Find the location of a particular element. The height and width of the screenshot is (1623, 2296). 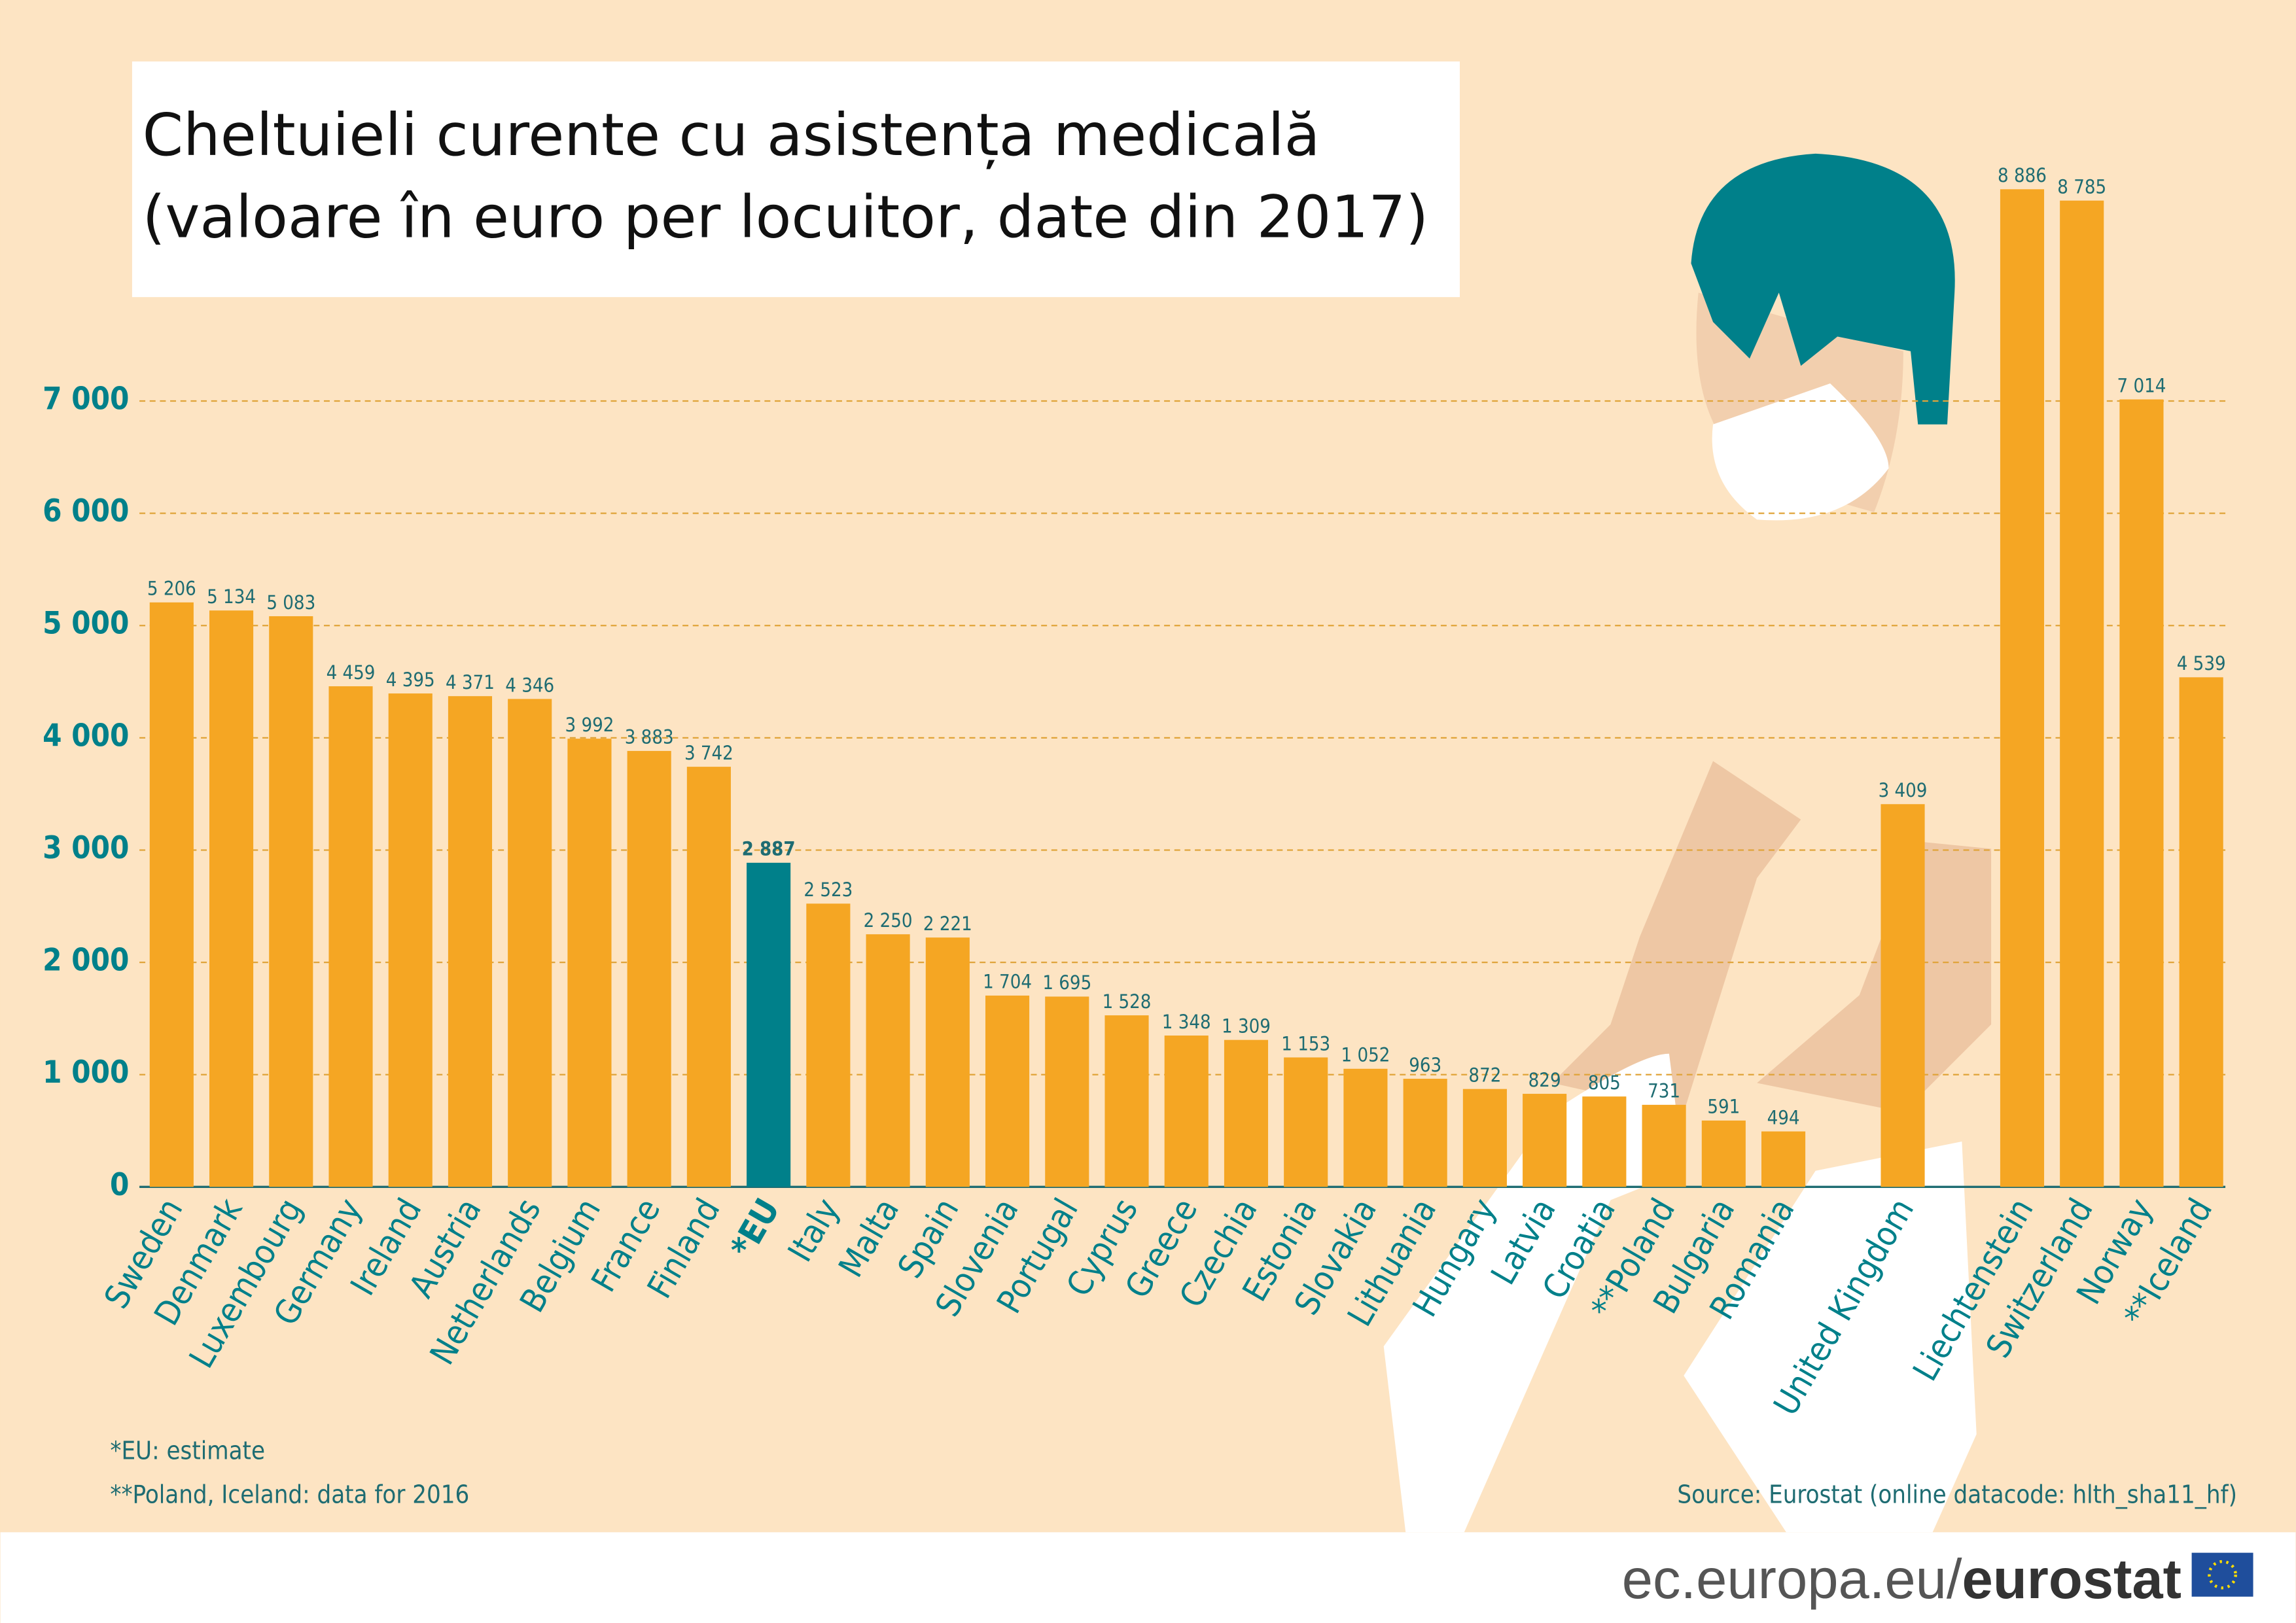

value-label: 1 153 is located at coordinates (1305, 1044).